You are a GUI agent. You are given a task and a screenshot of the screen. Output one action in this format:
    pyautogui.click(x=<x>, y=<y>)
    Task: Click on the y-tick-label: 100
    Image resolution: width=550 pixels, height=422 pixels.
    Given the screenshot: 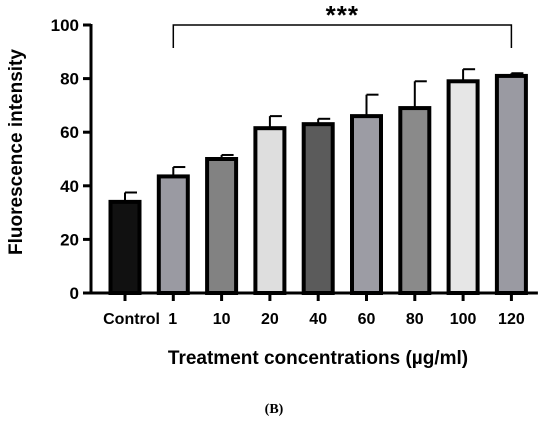 What is the action you would take?
    pyautogui.click(x=65, y=25)
    